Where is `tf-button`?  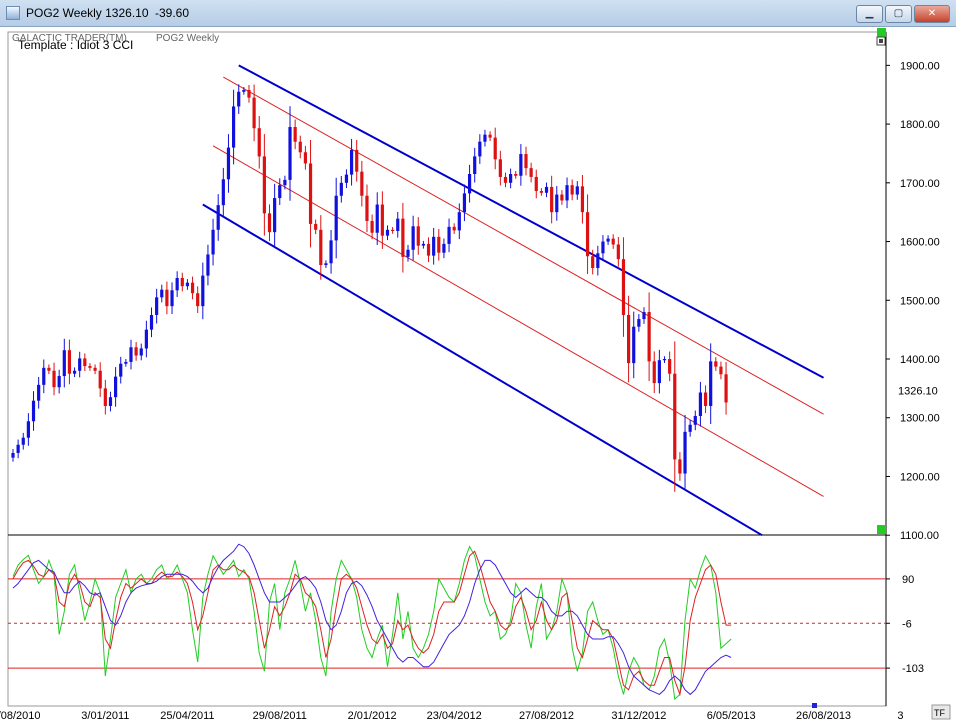 tf-button is located at coordinates (941, 712).